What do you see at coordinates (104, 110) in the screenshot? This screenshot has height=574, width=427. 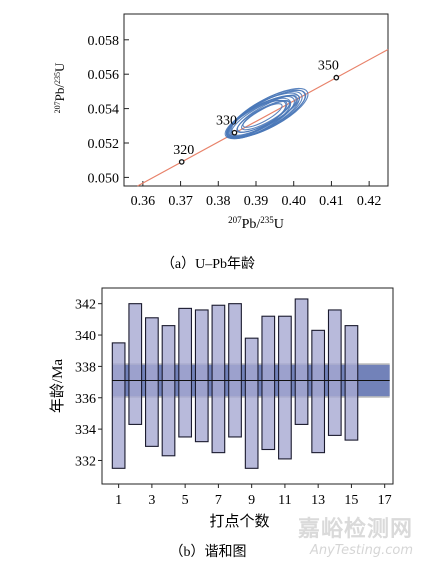 I see `concordia-y-tick-label: 0.054` at bounding box center [104, 110].